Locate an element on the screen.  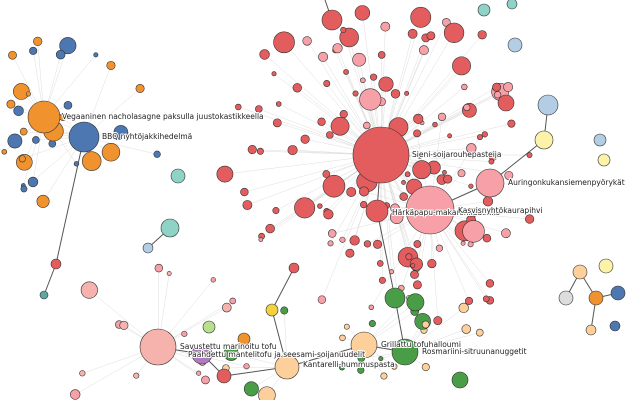
node-label: Kantarelli-hummuspasta is located at coordinates (349, 364).